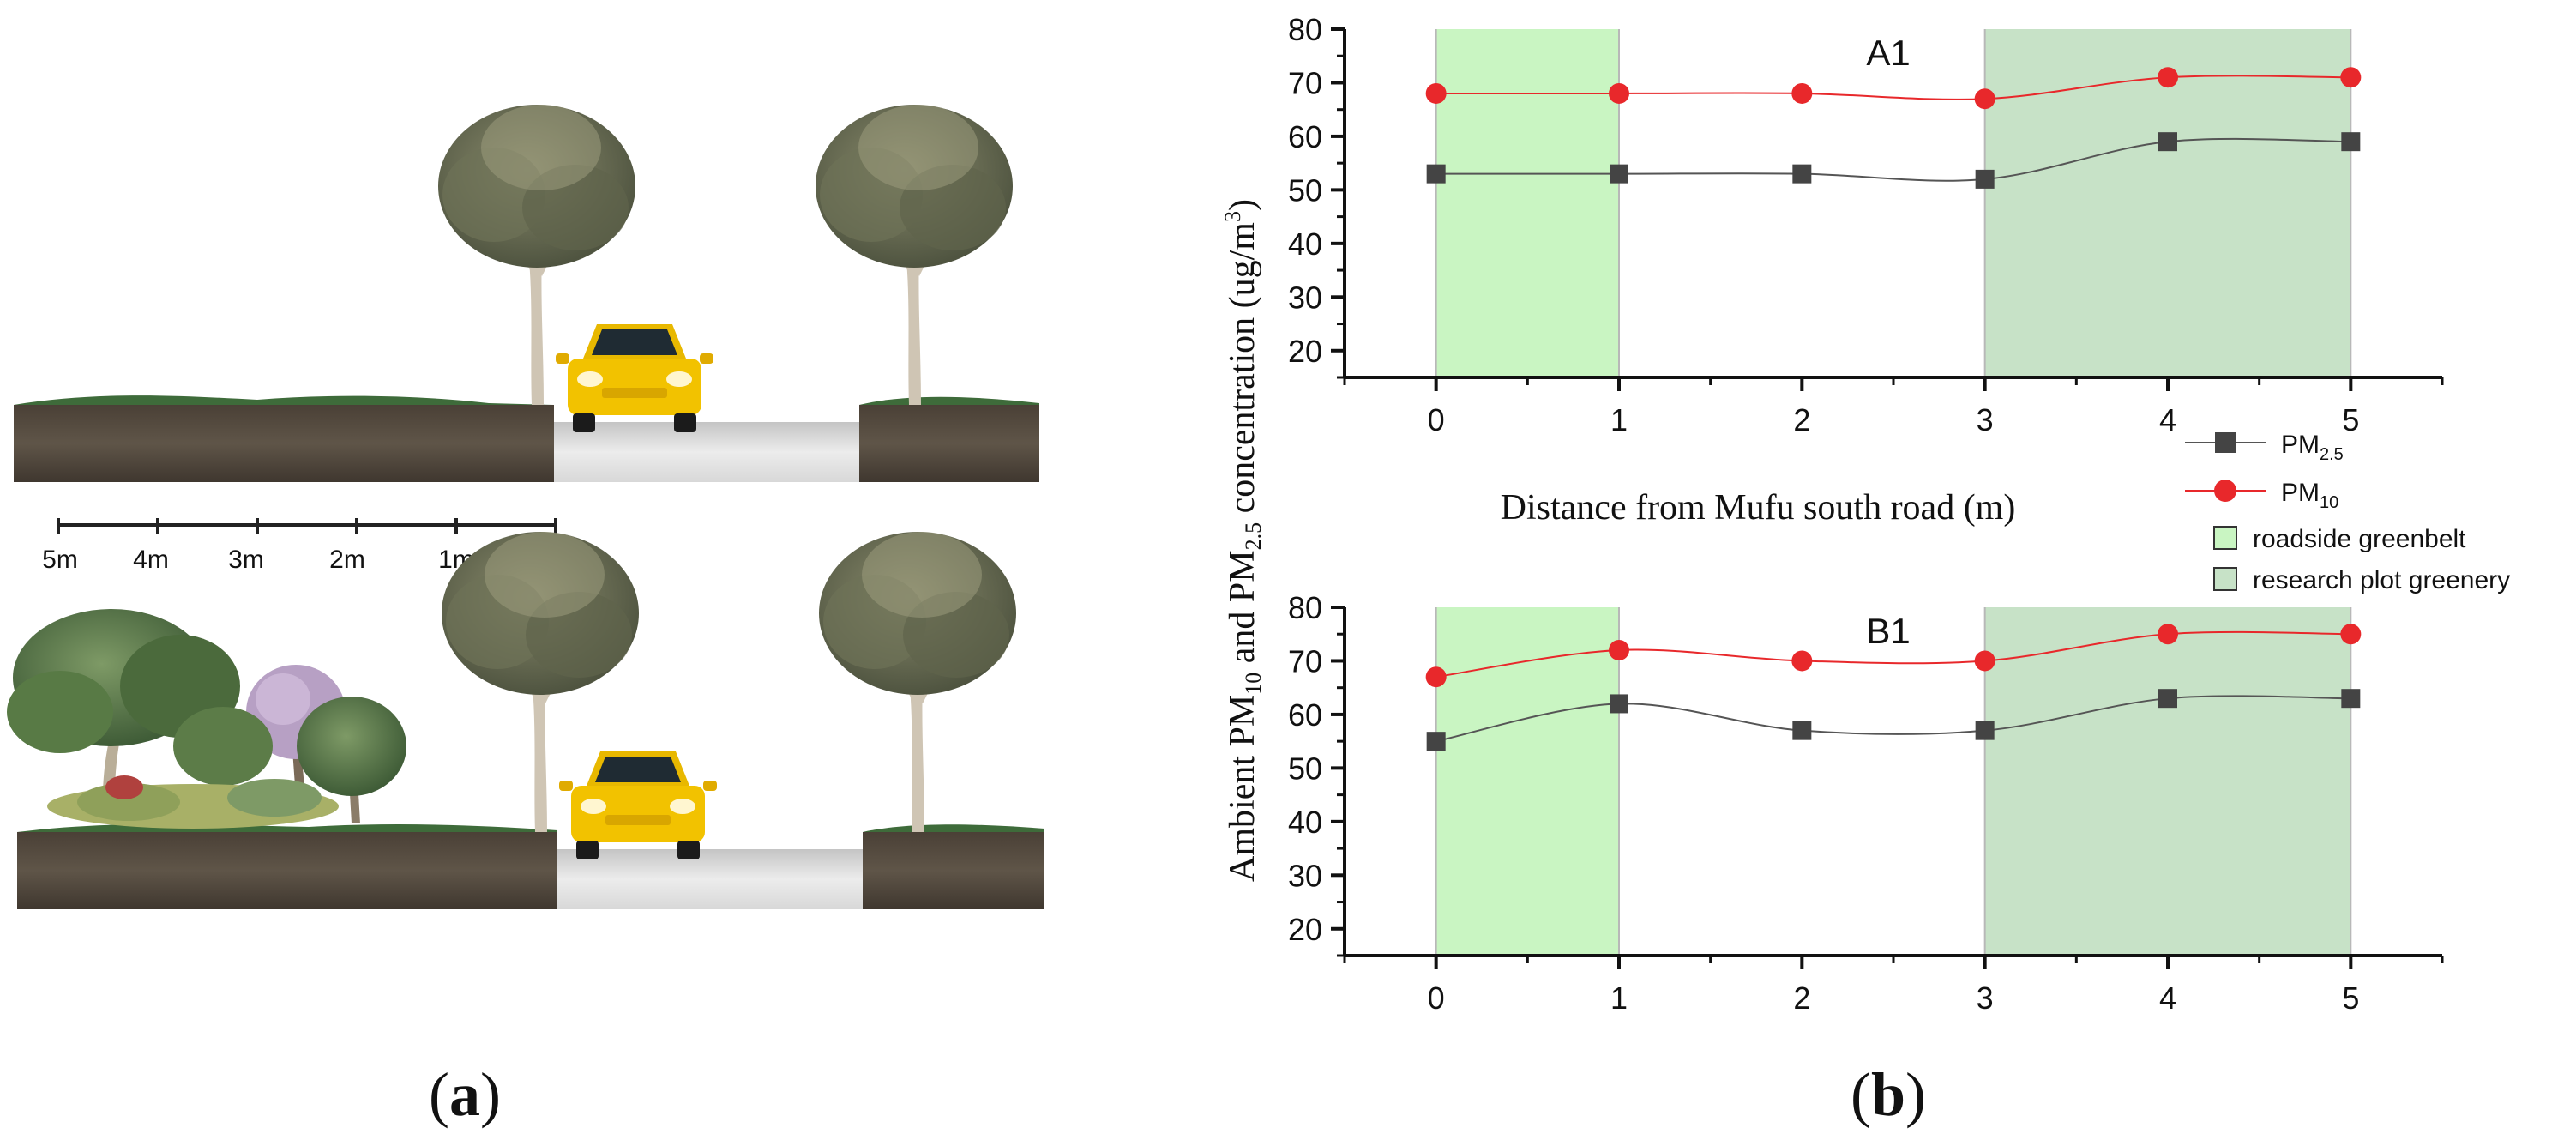 This screenshot has height=1146, width=2576. I want to click on x-axis-label: Distance from Mufu south road (m), so click(1758, 508).